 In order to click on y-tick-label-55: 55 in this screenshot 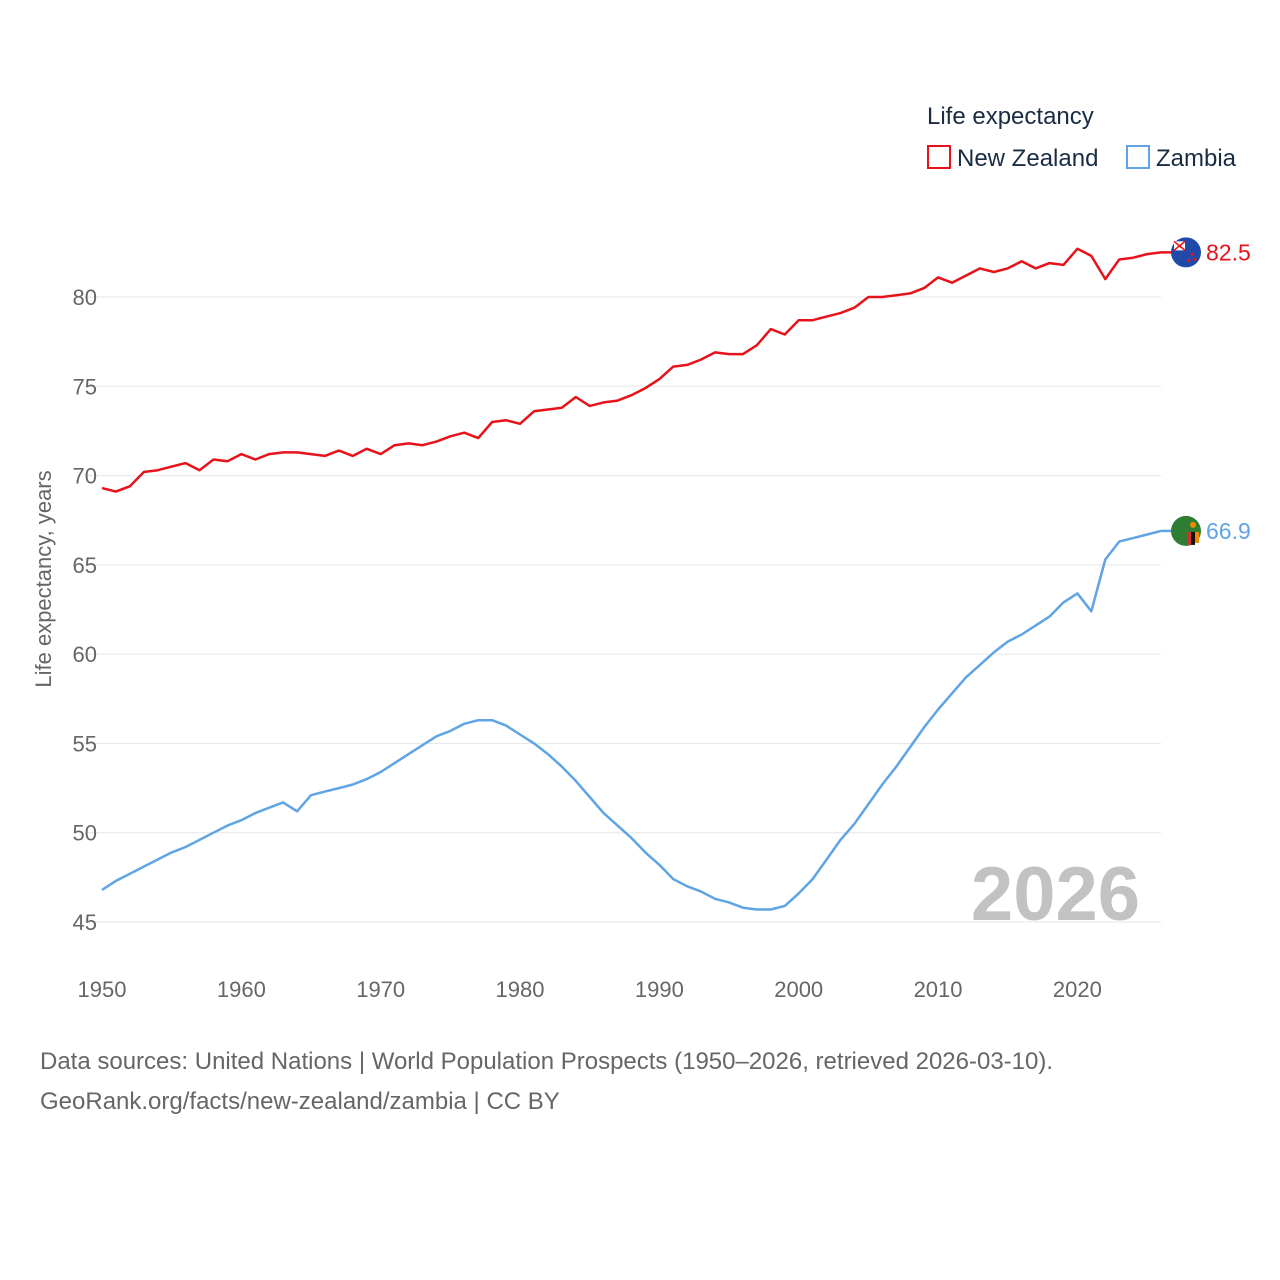, I will do `click(85, 743)`.